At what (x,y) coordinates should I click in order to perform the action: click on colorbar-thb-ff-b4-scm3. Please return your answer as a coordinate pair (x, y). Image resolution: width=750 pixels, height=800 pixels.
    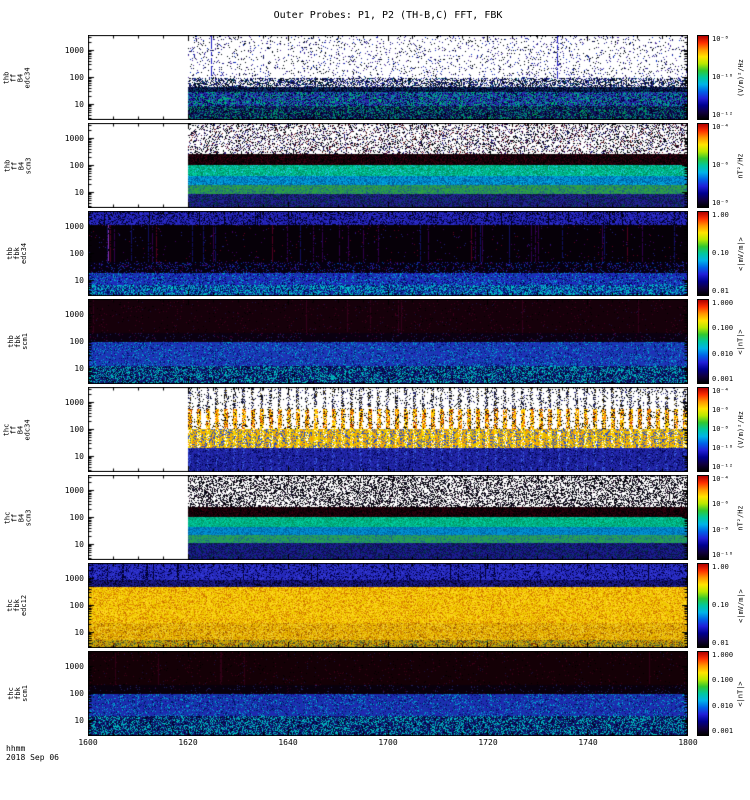
    Looking at the image, I should click on (703, 165).